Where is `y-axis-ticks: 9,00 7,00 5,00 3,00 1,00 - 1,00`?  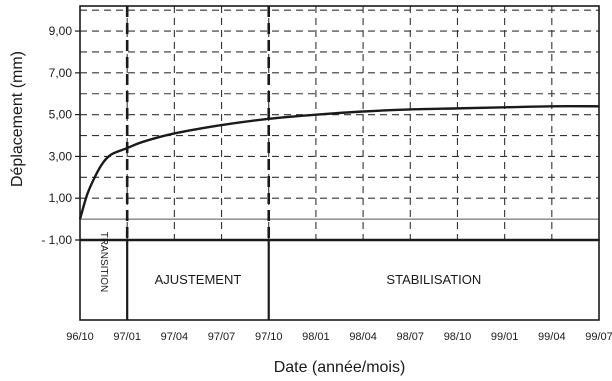
y-axis-ticks: 9,00 7,00 5,00 3,00 1,00 - 1,00 is located at coordinates (60, 135).